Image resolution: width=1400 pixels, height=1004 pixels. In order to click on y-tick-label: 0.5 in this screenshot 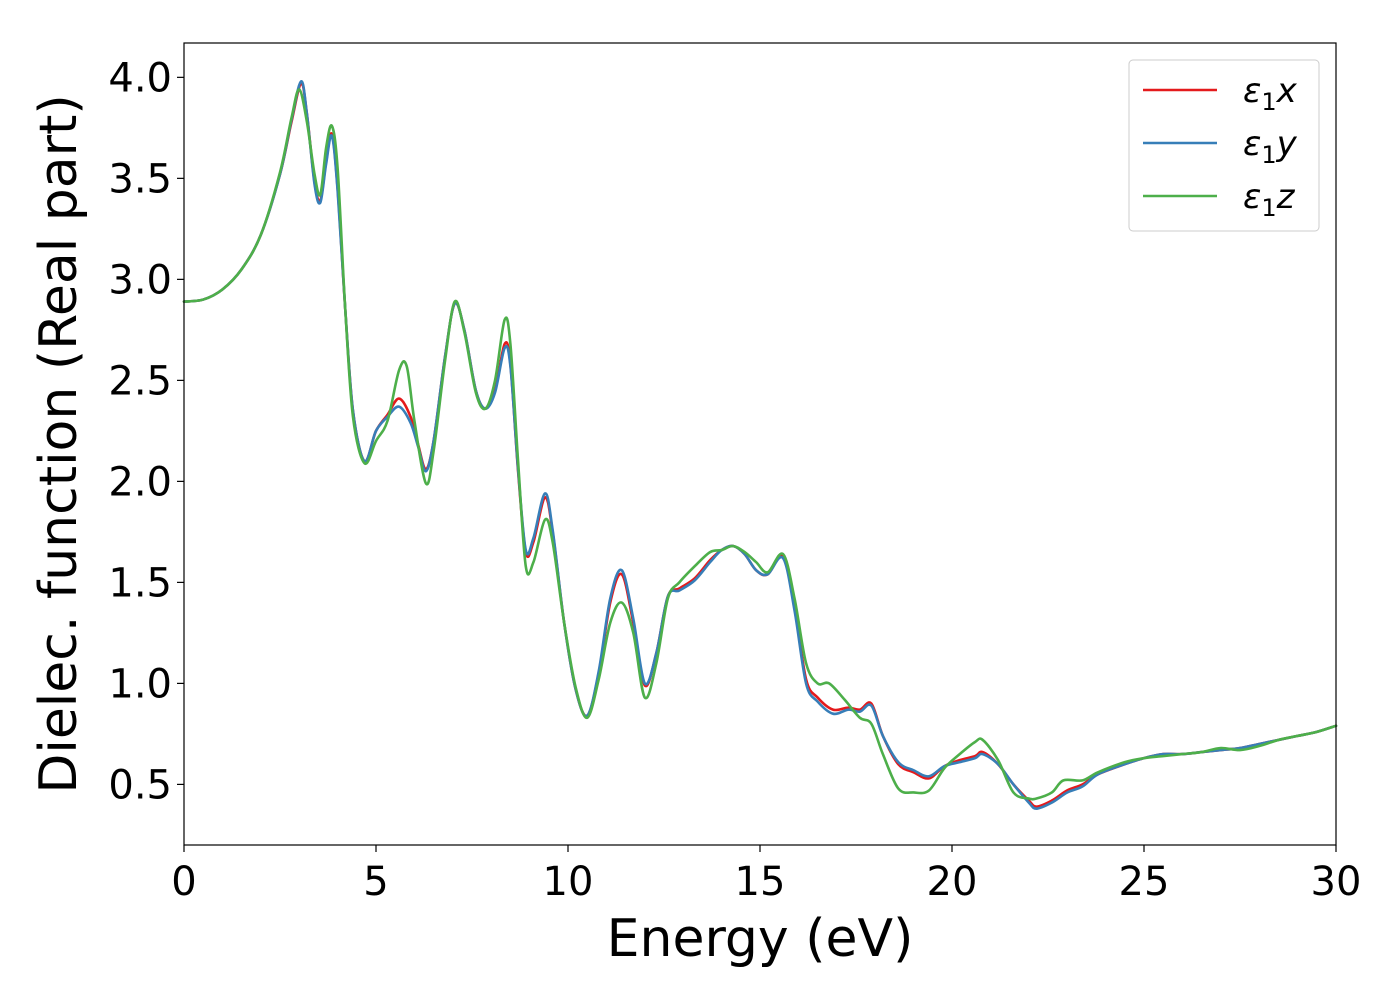, I will do `click(140, 785)`.